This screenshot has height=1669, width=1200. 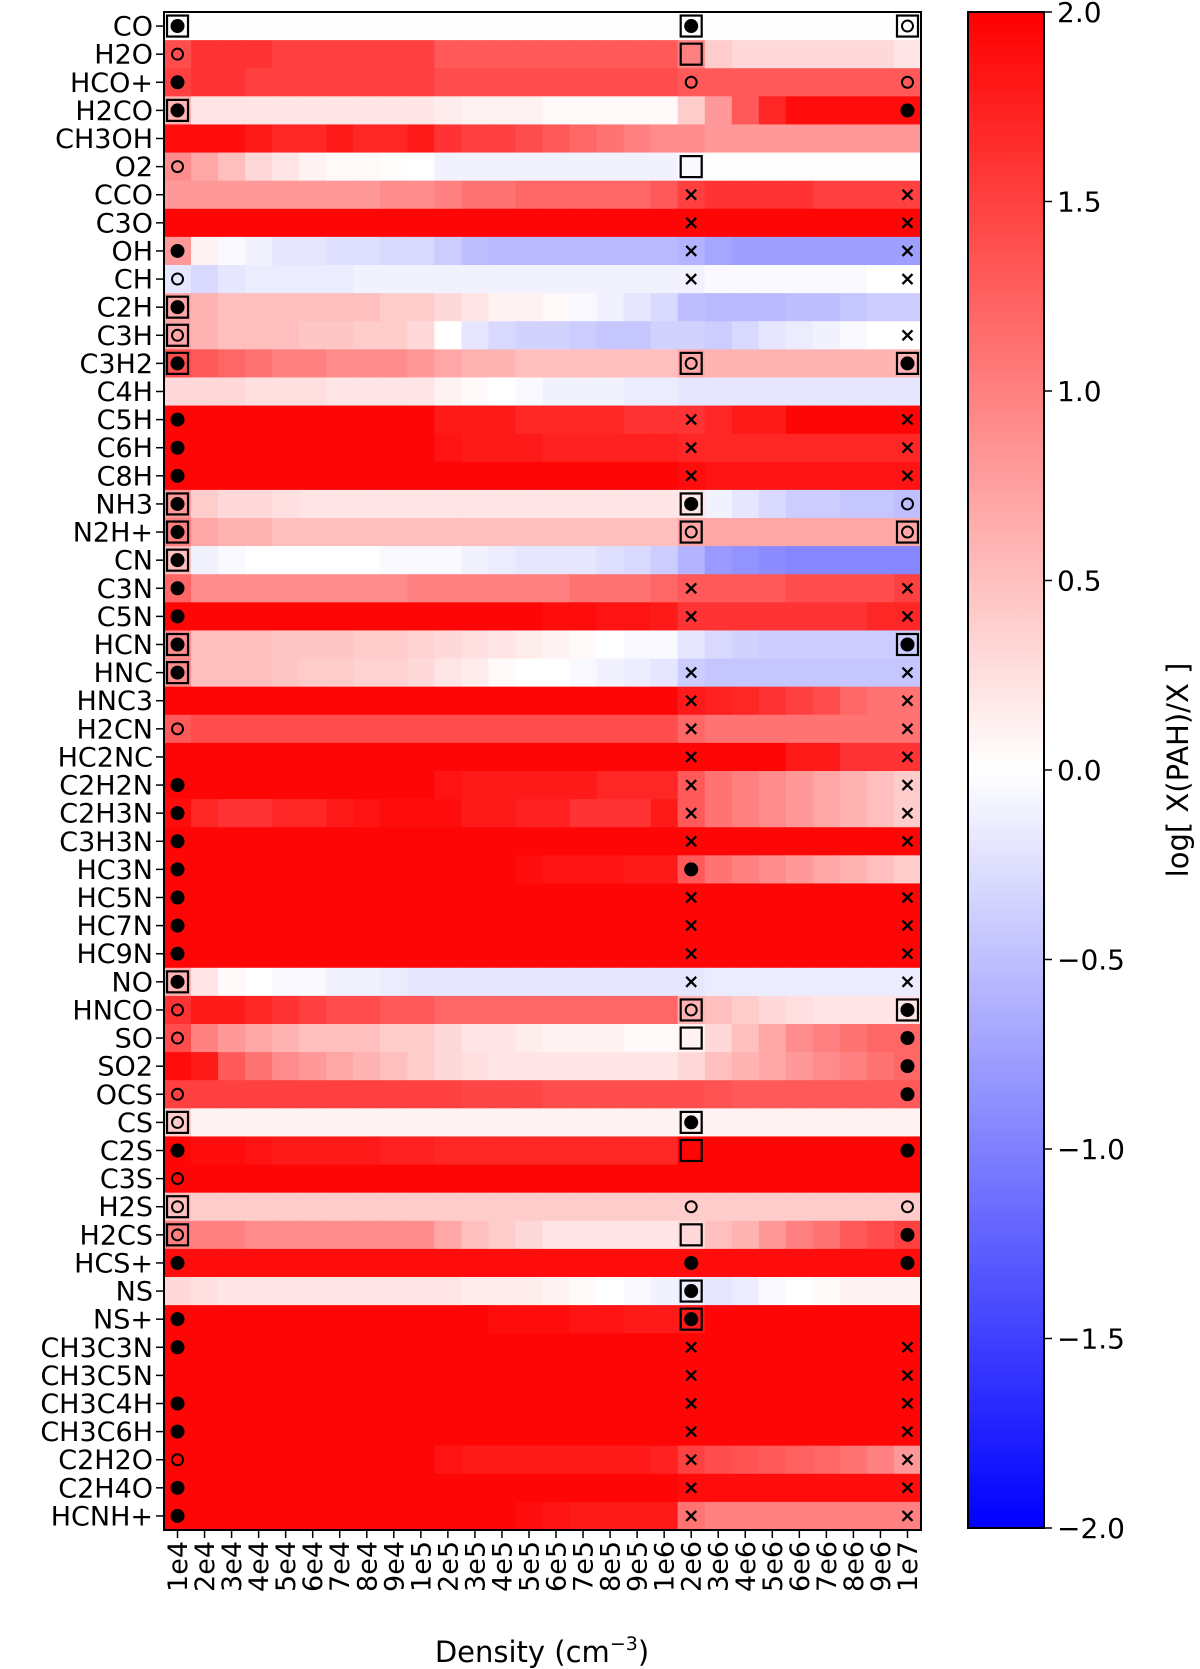 I want to click on y-tick-label: H2CN, so click(x=114, y=729).